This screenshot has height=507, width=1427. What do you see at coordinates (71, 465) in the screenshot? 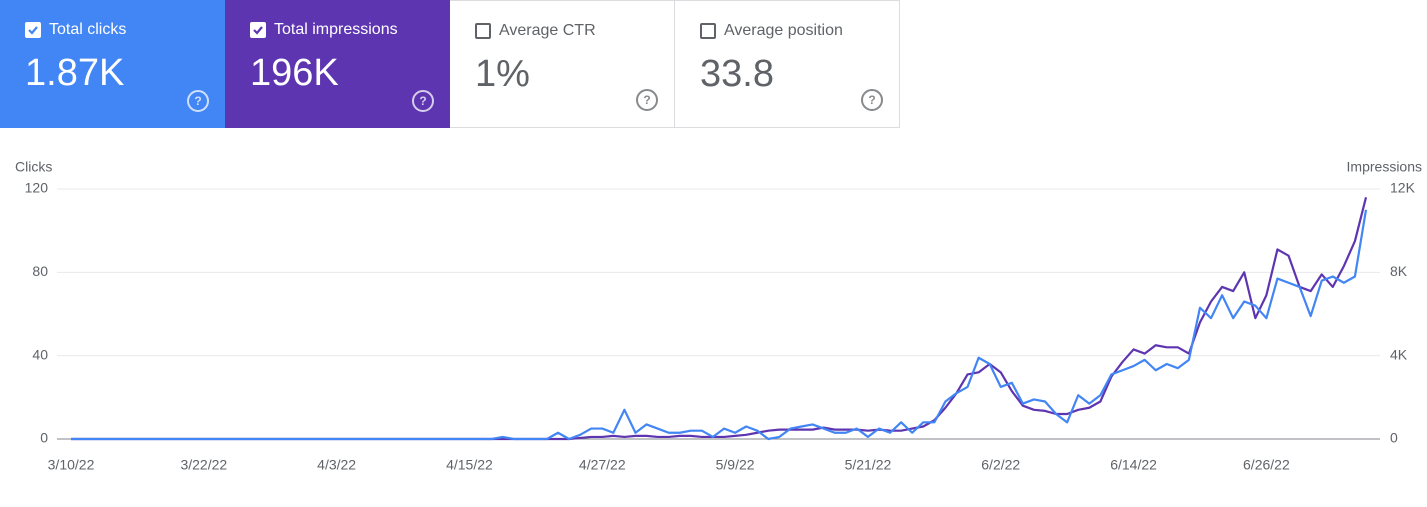
I see `x-tick-label: 3/10/22` at bounding box center [71, 465].